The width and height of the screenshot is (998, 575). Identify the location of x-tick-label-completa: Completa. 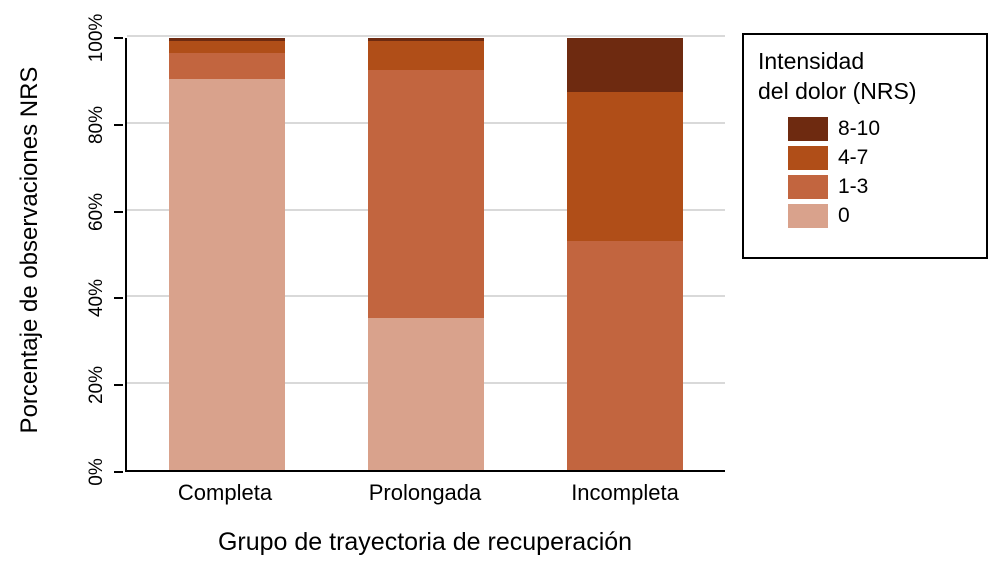
(225, 492).